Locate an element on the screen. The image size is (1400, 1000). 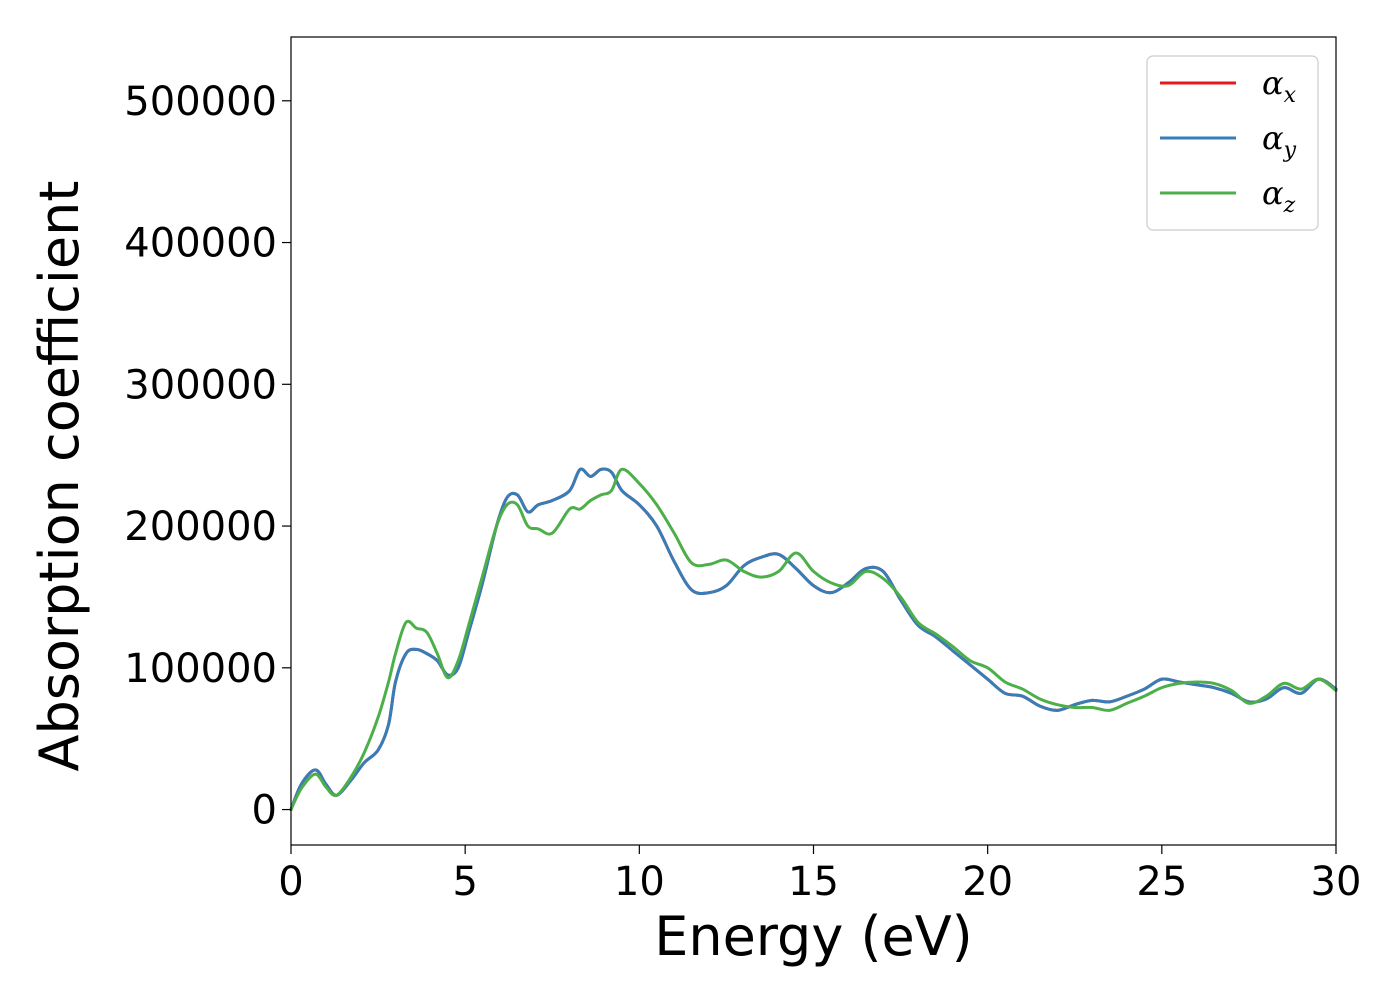
legend: αx αy αz is located at coordinates (1232, 143).